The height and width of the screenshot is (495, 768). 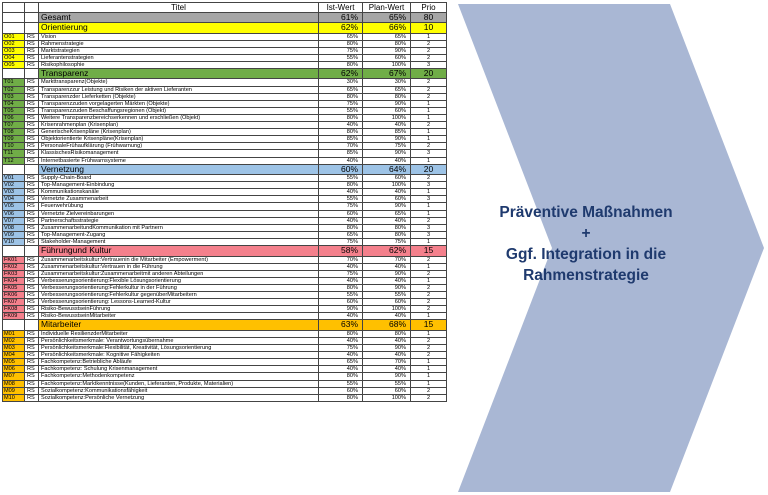 I want to click on section-row: Mitarbeiter 63% 68% 15, so click(x=224, y=325).